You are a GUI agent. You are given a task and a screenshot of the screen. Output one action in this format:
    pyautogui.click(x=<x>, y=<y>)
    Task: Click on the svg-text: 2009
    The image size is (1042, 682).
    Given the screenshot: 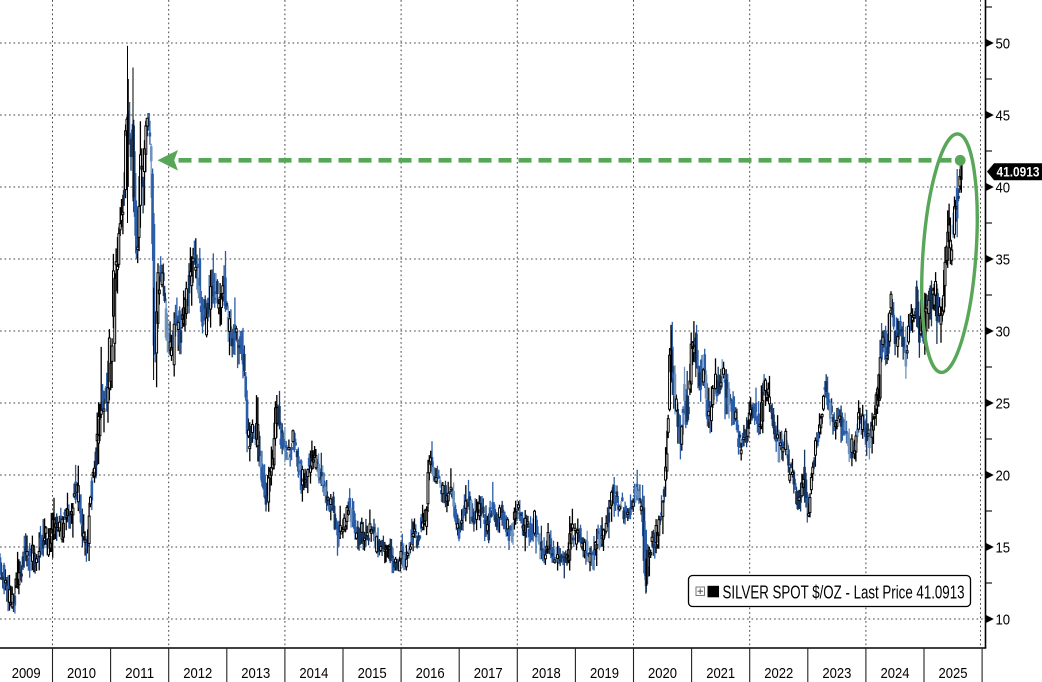 What is the action you would take?
    pyautogui.click(x=26, y=673)
    